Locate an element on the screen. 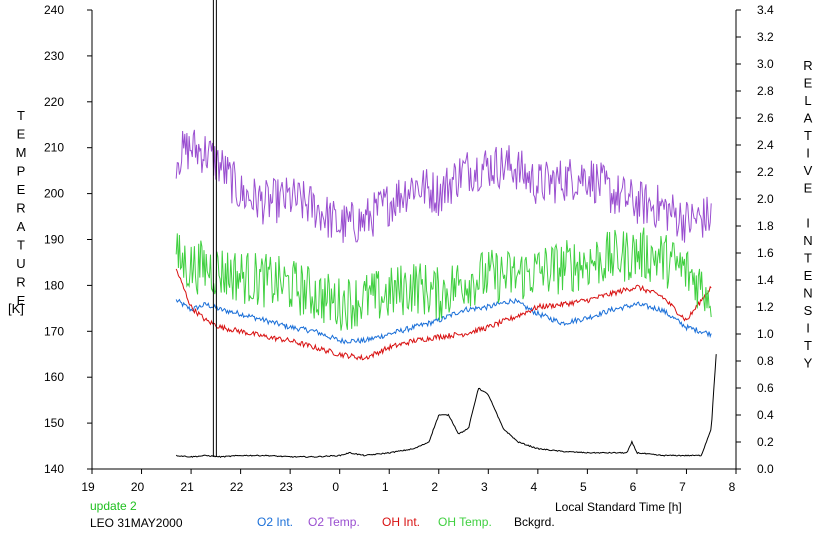 This screenshot has height=535, width=828. y-axis-left-label-letter: M is located at coordinates (21, 152).